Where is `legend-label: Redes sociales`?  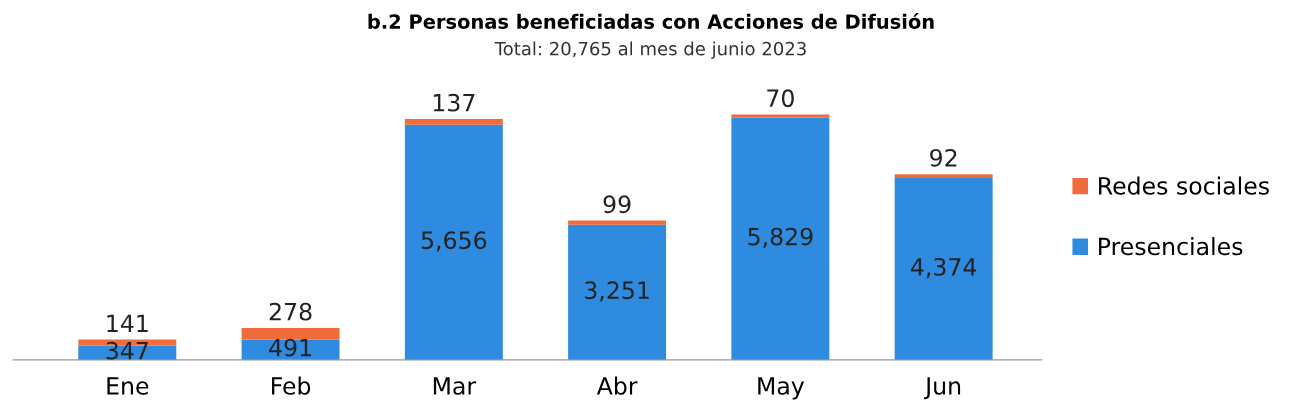 legend-label: Redes sociales is located at coordinates (1184, 185).